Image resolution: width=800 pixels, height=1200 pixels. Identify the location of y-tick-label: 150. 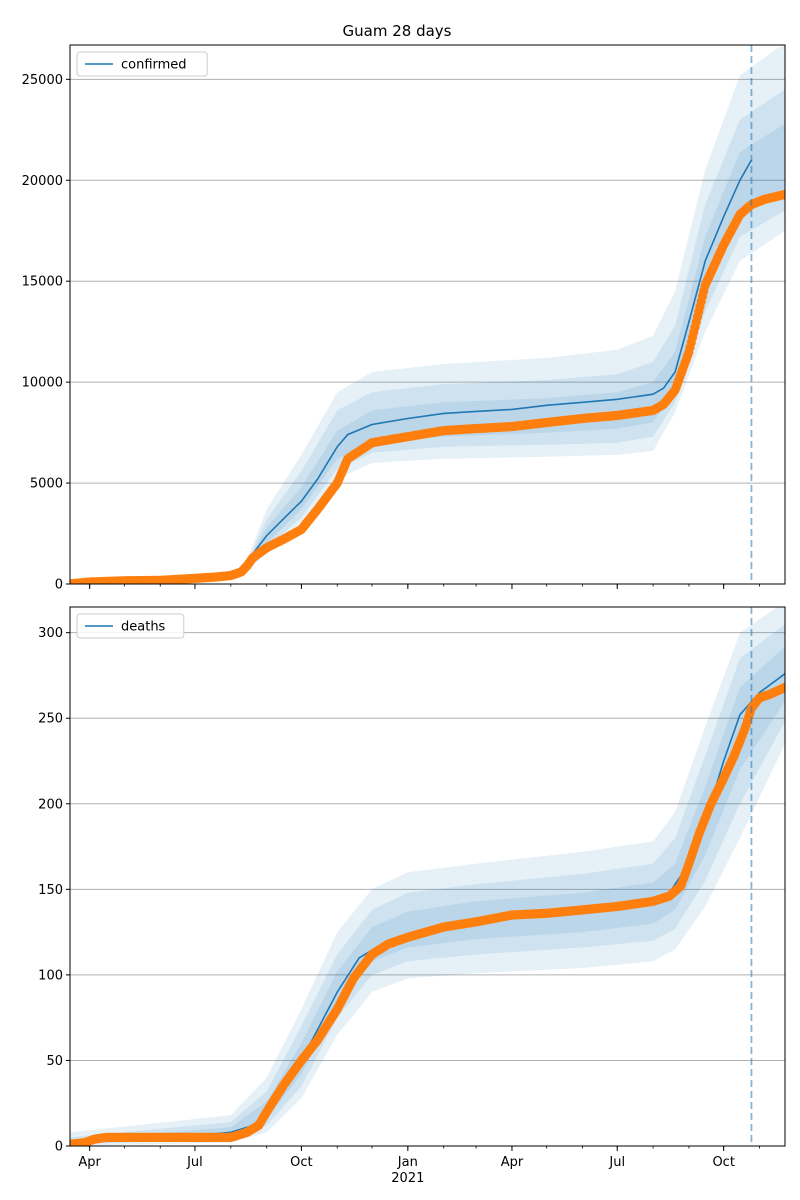
(50, 890).